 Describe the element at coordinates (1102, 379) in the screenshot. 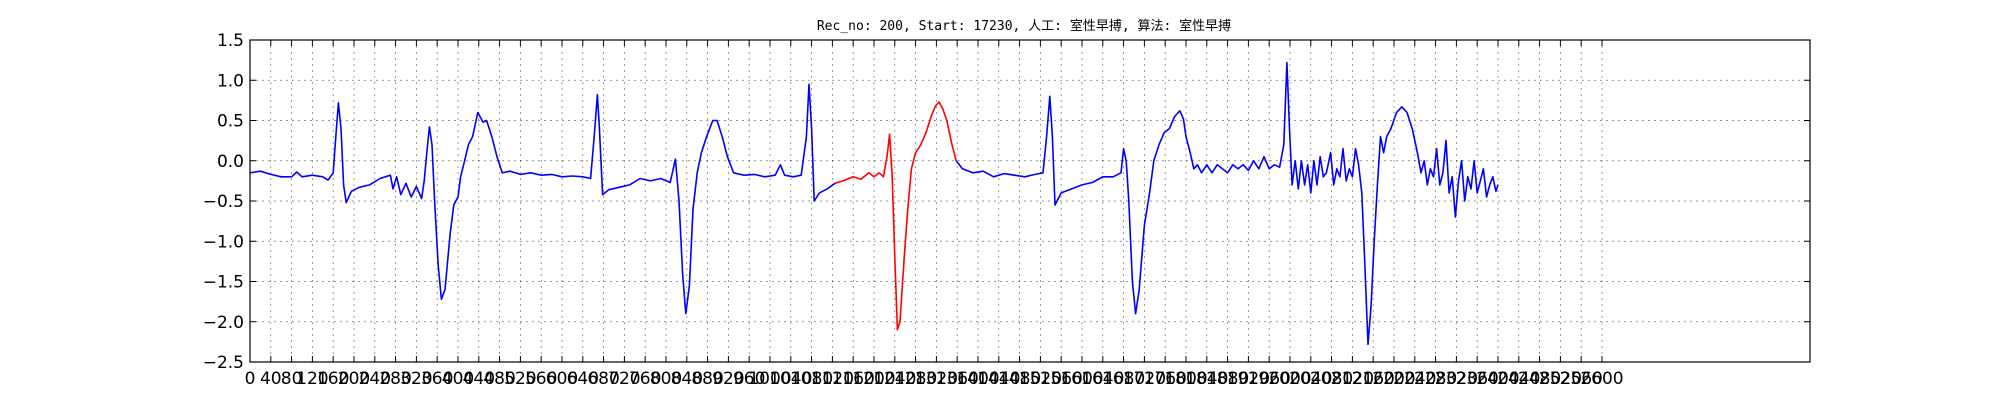

I see `x-tick-label: 1640` at that location.